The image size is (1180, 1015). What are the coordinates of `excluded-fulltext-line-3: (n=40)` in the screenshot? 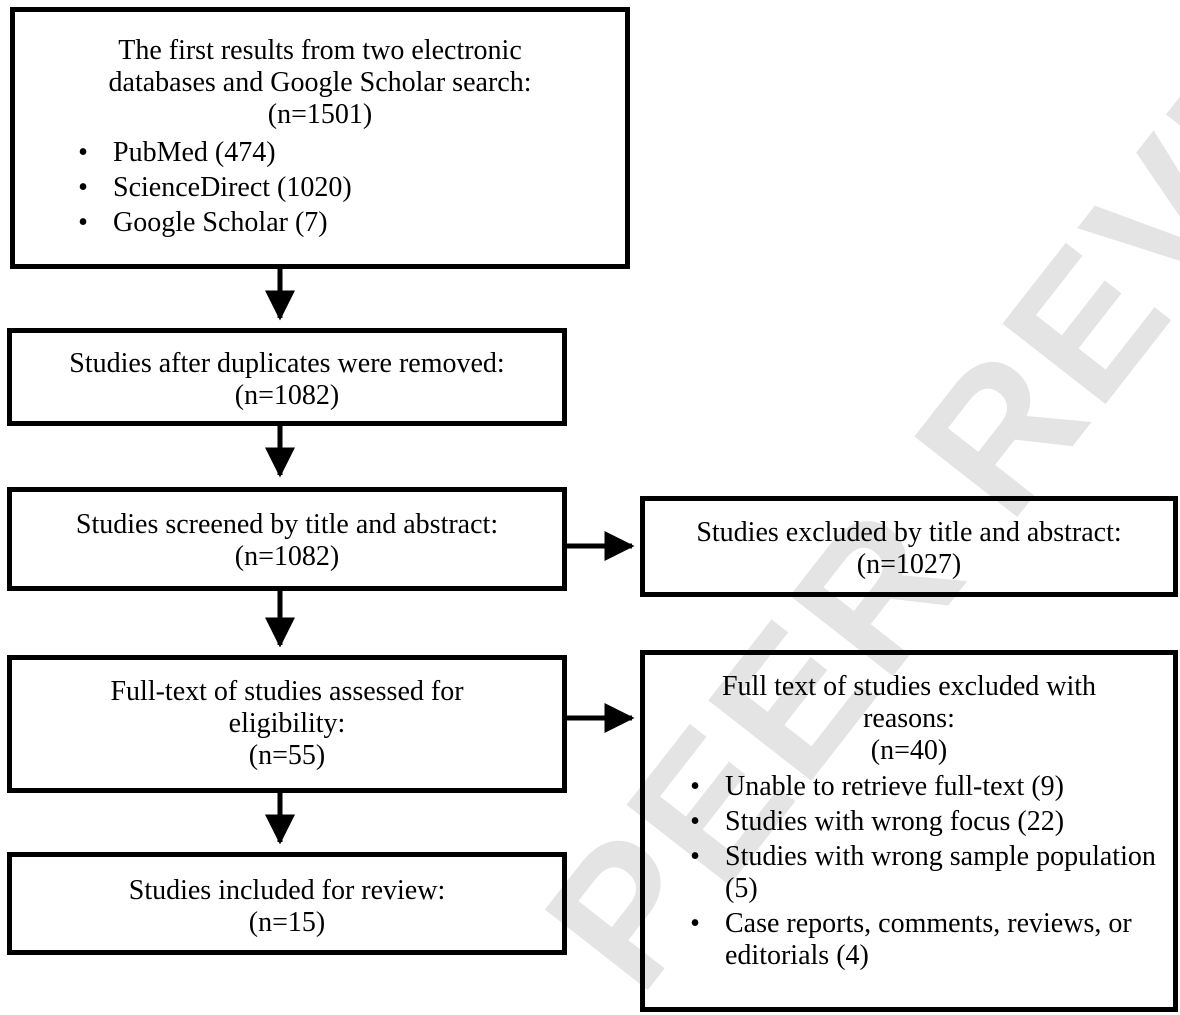 It's located at (909, 750).